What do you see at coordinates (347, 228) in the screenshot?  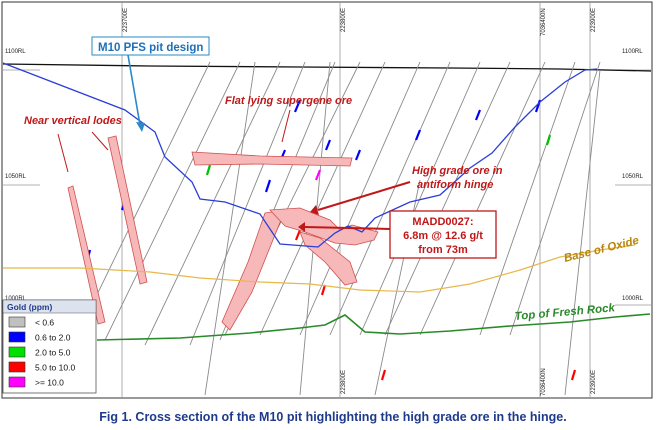 I see `madd0027-arrow` at bounding box center [347, 228].